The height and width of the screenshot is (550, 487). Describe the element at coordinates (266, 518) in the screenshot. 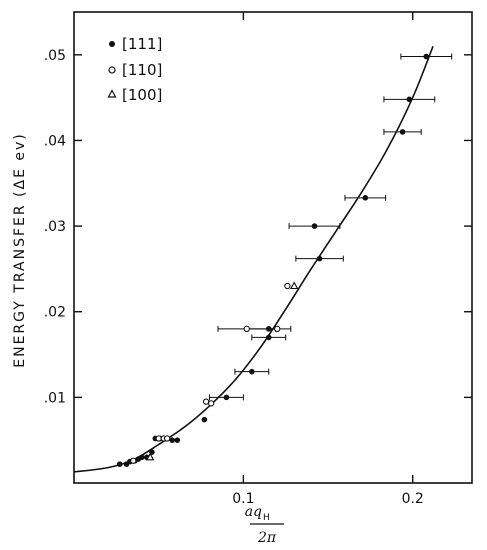

I see `x-axis-label-subscript: H` at that location.